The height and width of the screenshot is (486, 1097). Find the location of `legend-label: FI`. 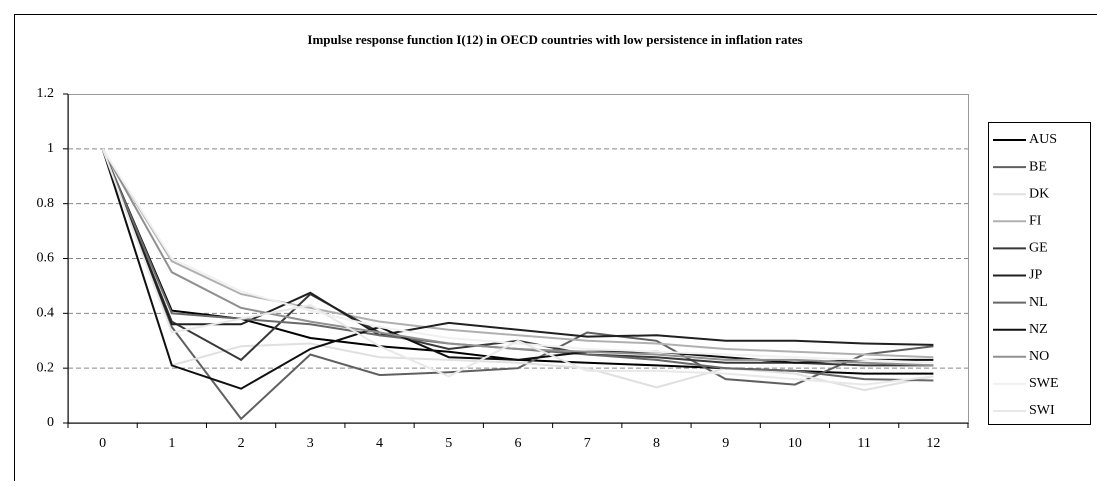

legend-label: FI is located at coordinates (1035, 221).